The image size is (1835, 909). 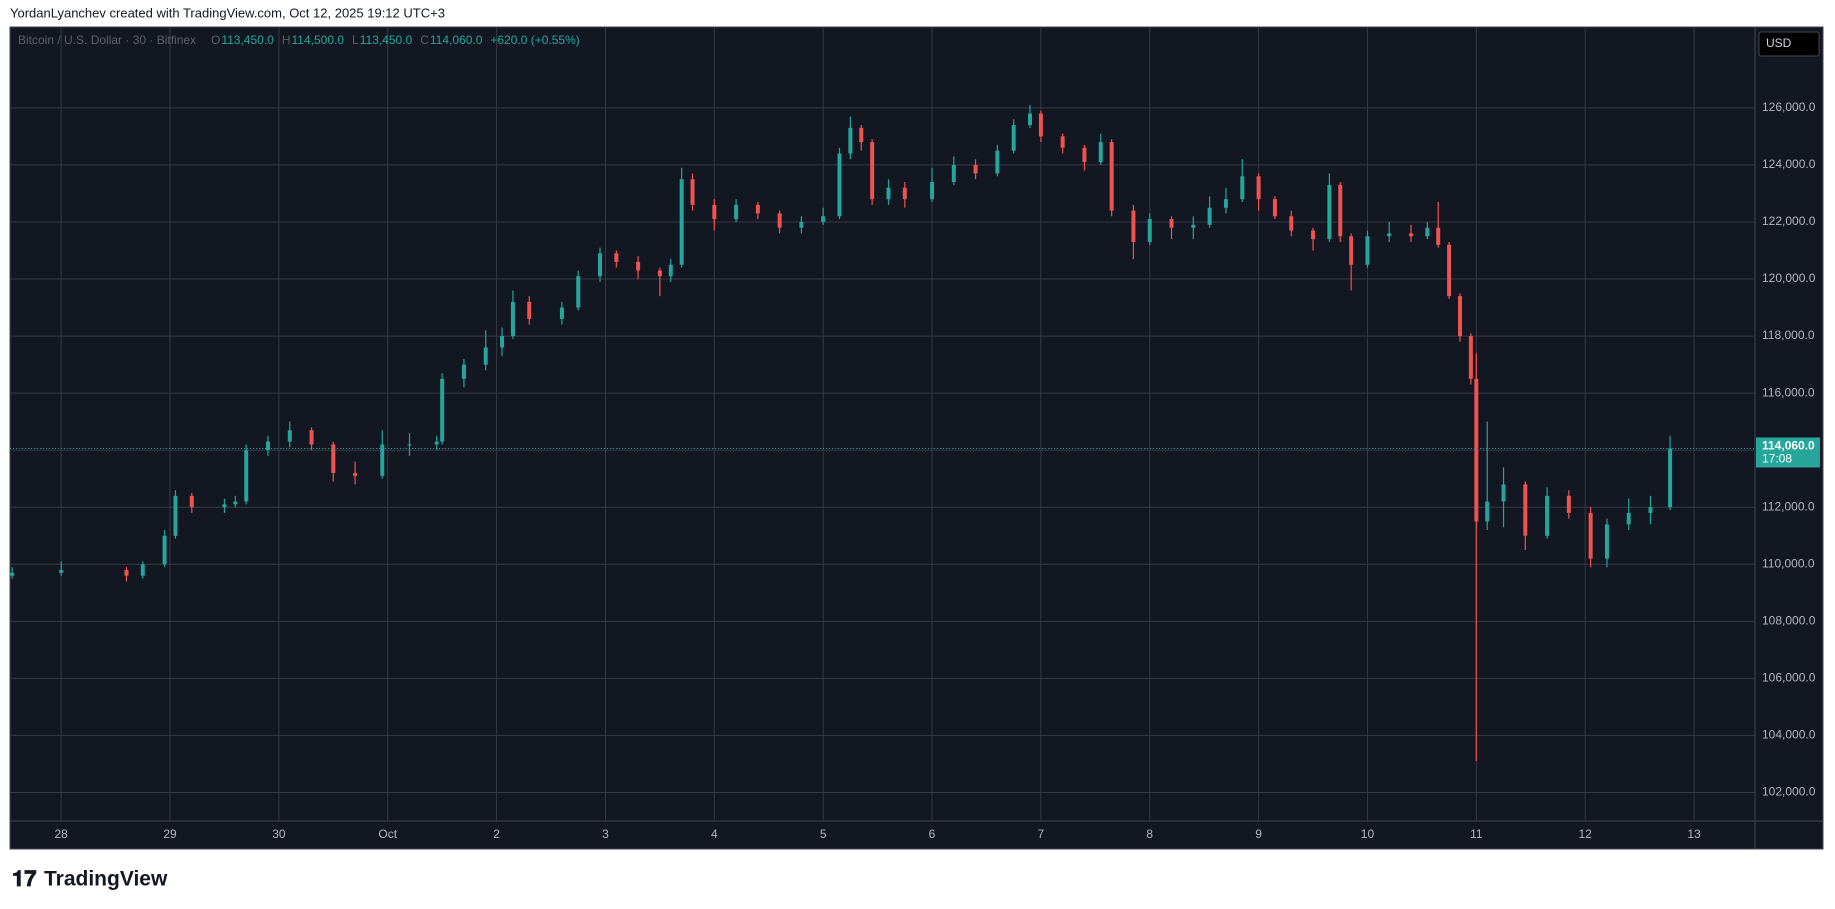 What do you see at coordinates (106, 879) in the screenshot?
I see `brand: TradingView` at bounding box center [106, 879].